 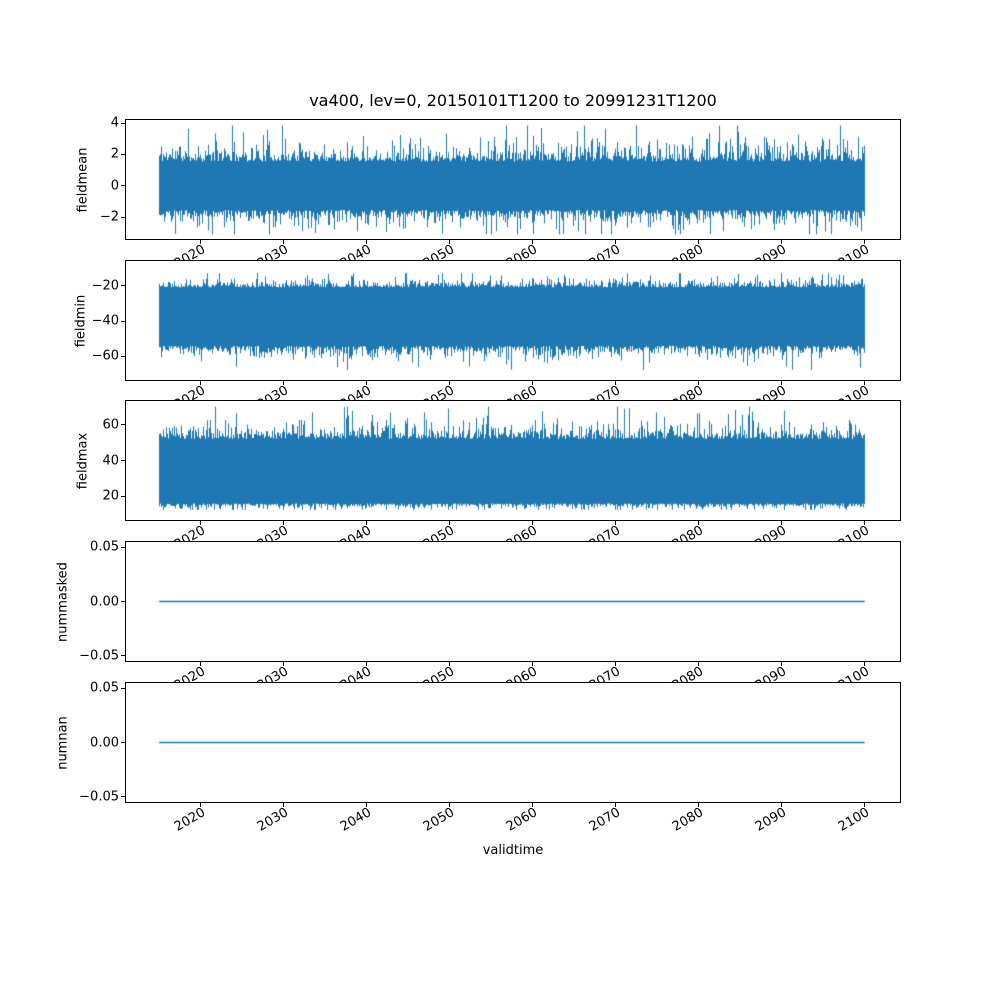 What do you see at coordinates (770, 820) in the screenshot?
I see `x-tick-label: 2090` at bounding box center [770, 820].